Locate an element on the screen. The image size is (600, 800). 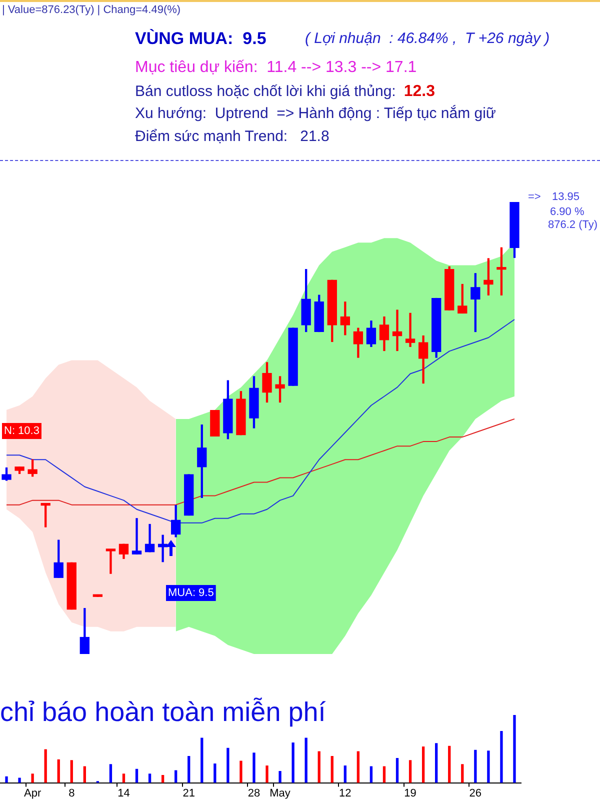
text: Xu hướng: Uptrend => Hành động : Tiếp tục nắm giữ is located at coordinates (315, 113).